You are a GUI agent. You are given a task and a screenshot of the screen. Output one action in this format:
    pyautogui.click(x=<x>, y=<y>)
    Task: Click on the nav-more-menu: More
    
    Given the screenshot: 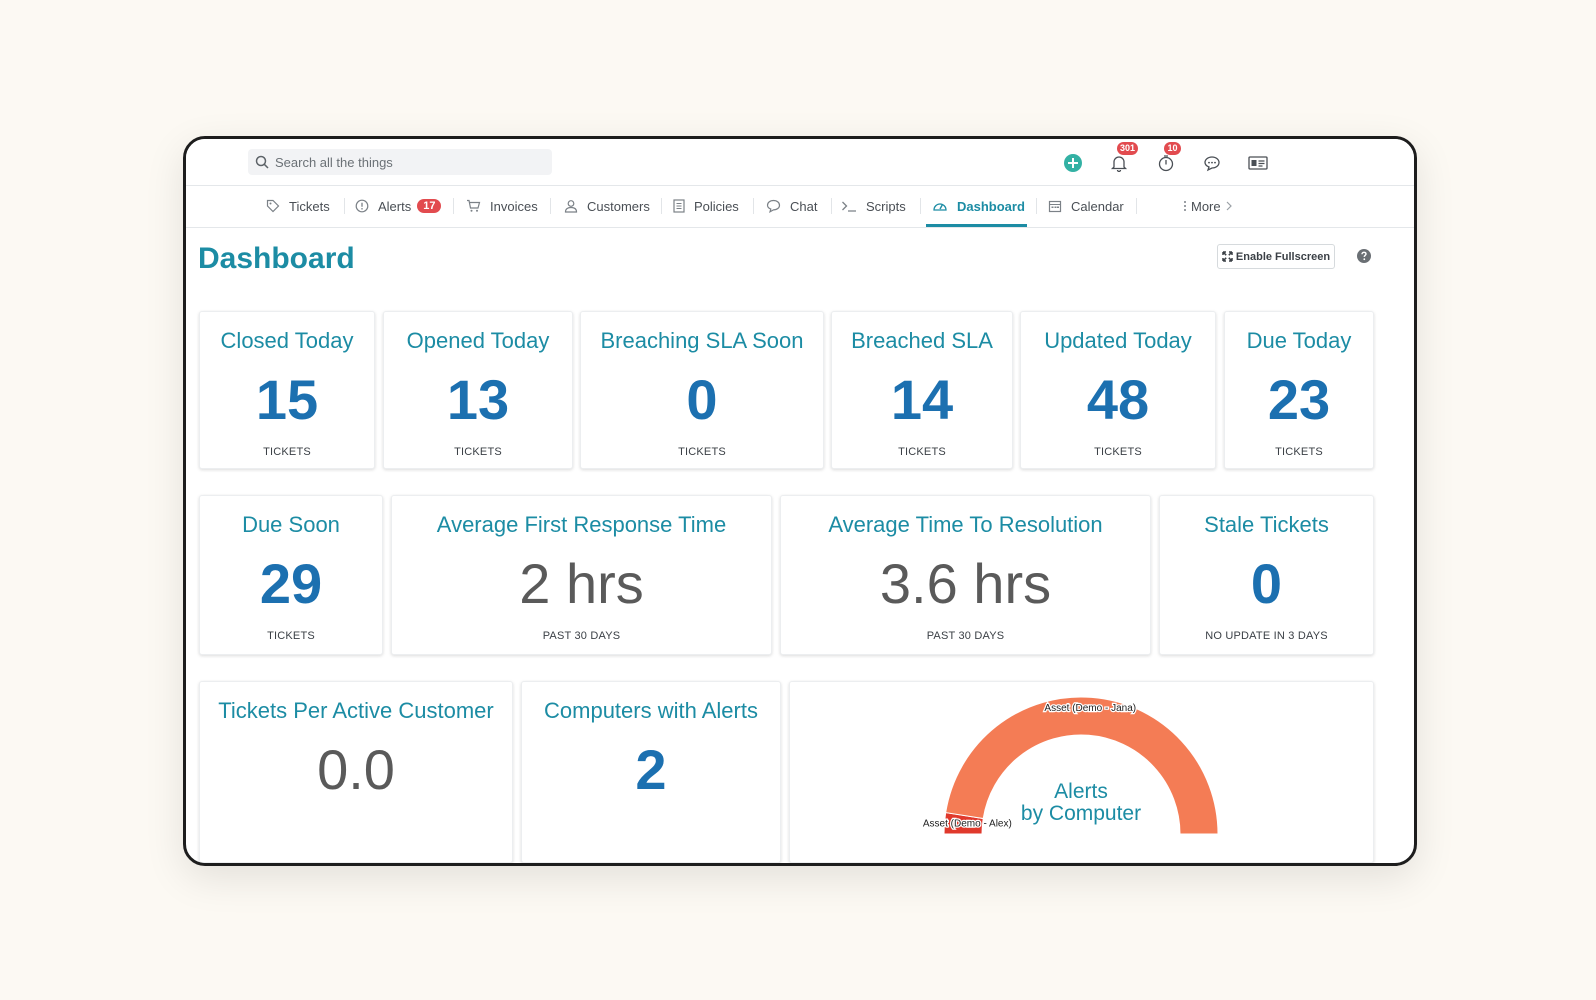 What is the action you would take?
    pyautogui.click(x=1207, y=206)
    